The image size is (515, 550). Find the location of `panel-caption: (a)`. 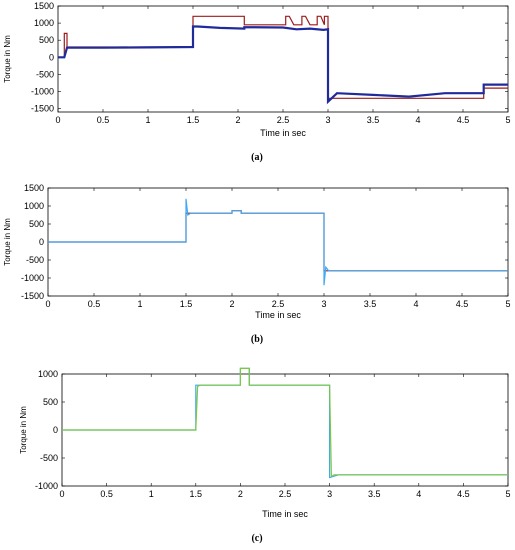

panel-caption: (a) is located at coordinates (257, 157).